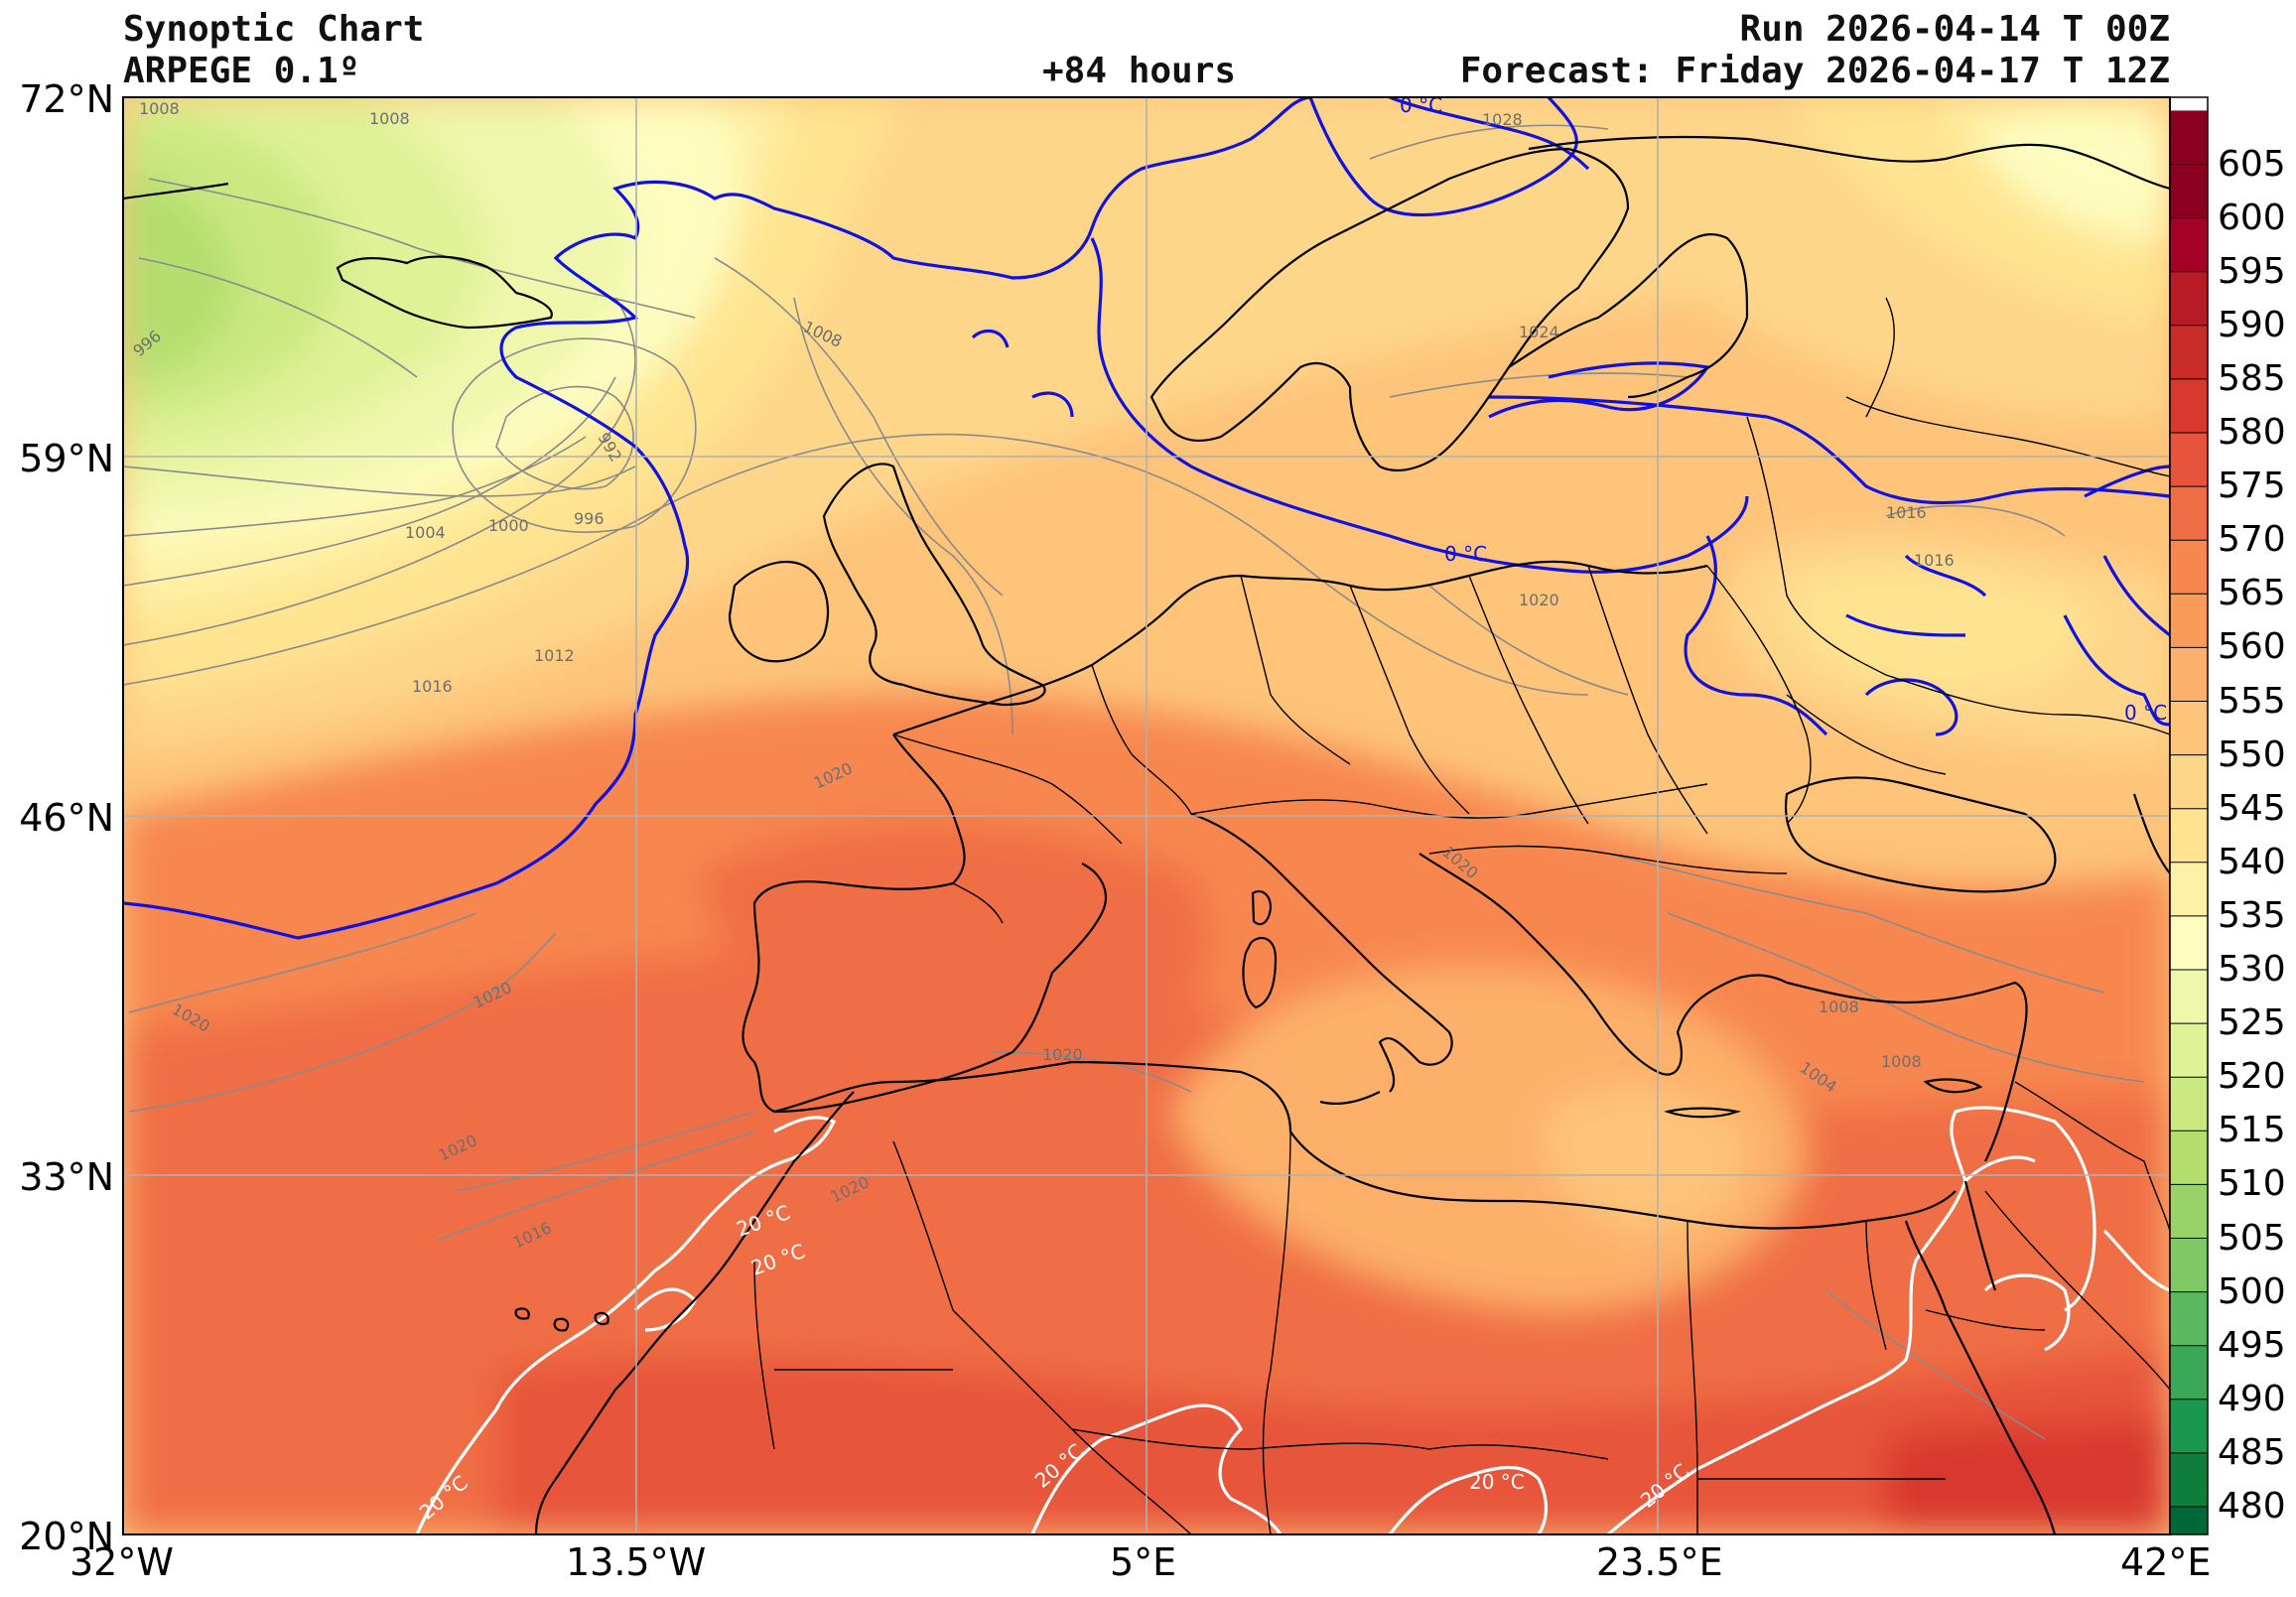 This screenshot has height=1597, width=2296. Describe the element at coordinates (1783, 409) in the screenshot. I see `isotherm-zero-labels: 0 °C 0 °C 0 °C` at that location.